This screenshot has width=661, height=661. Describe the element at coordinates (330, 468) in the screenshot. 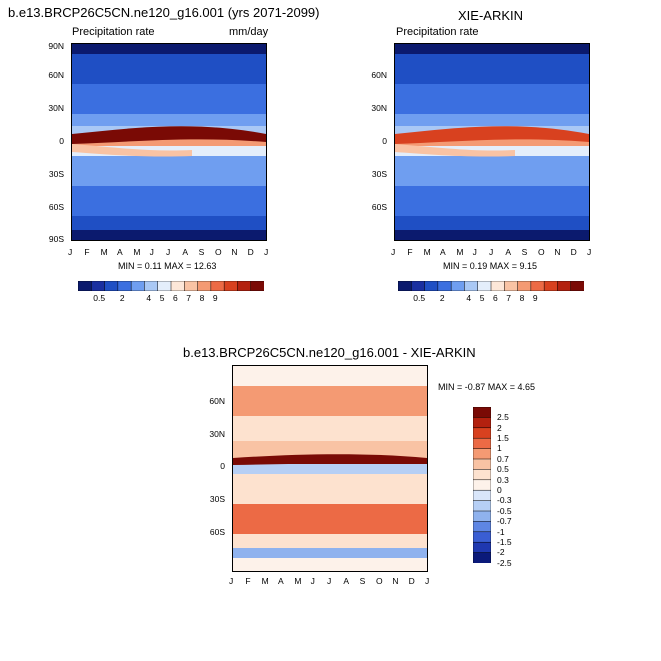

I see `panel3-heatmap` at that location.